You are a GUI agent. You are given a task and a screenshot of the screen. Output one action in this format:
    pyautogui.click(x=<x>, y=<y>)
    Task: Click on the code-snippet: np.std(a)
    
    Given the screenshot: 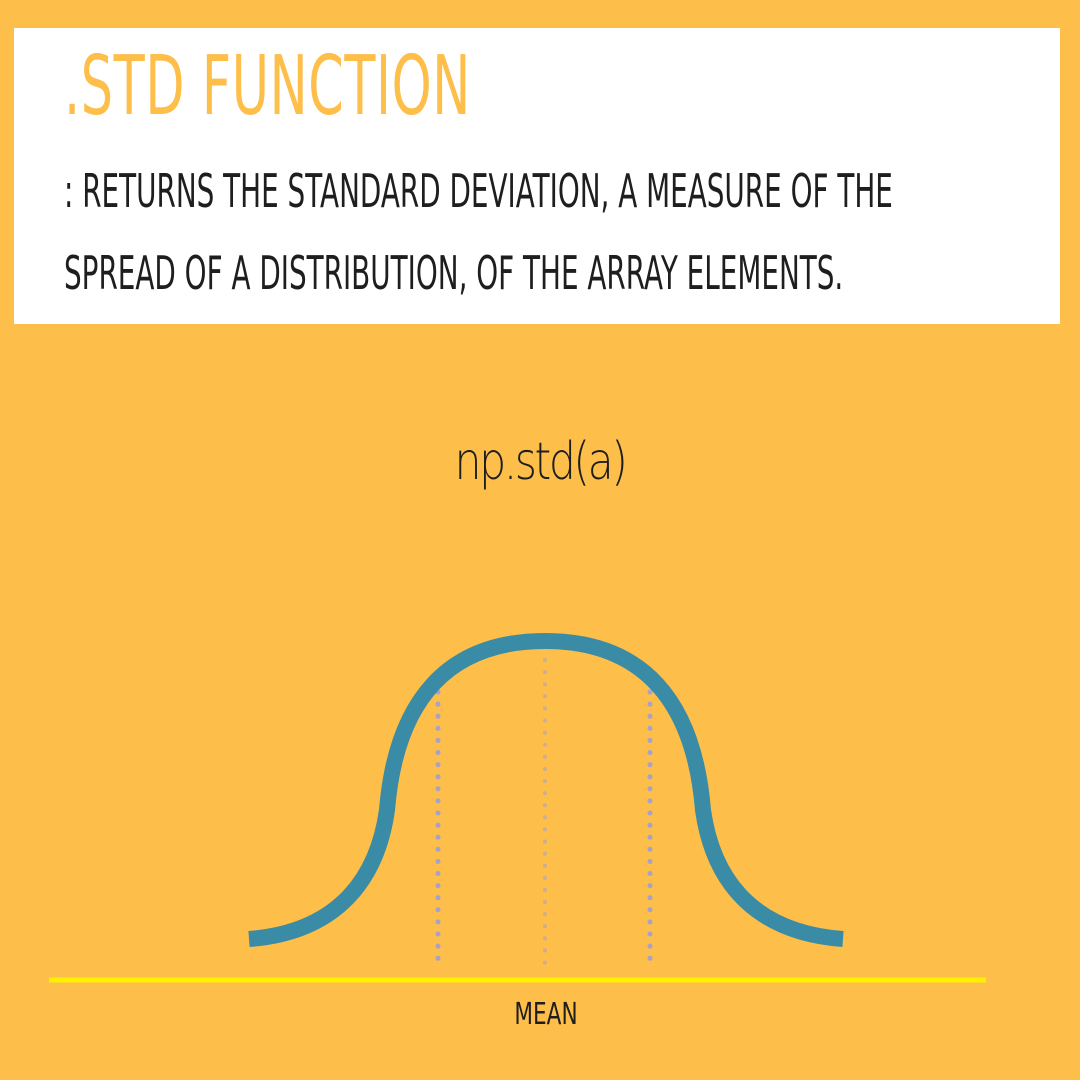 What is the action you would take?
    pyautogui.click(x=541, y=462)
    